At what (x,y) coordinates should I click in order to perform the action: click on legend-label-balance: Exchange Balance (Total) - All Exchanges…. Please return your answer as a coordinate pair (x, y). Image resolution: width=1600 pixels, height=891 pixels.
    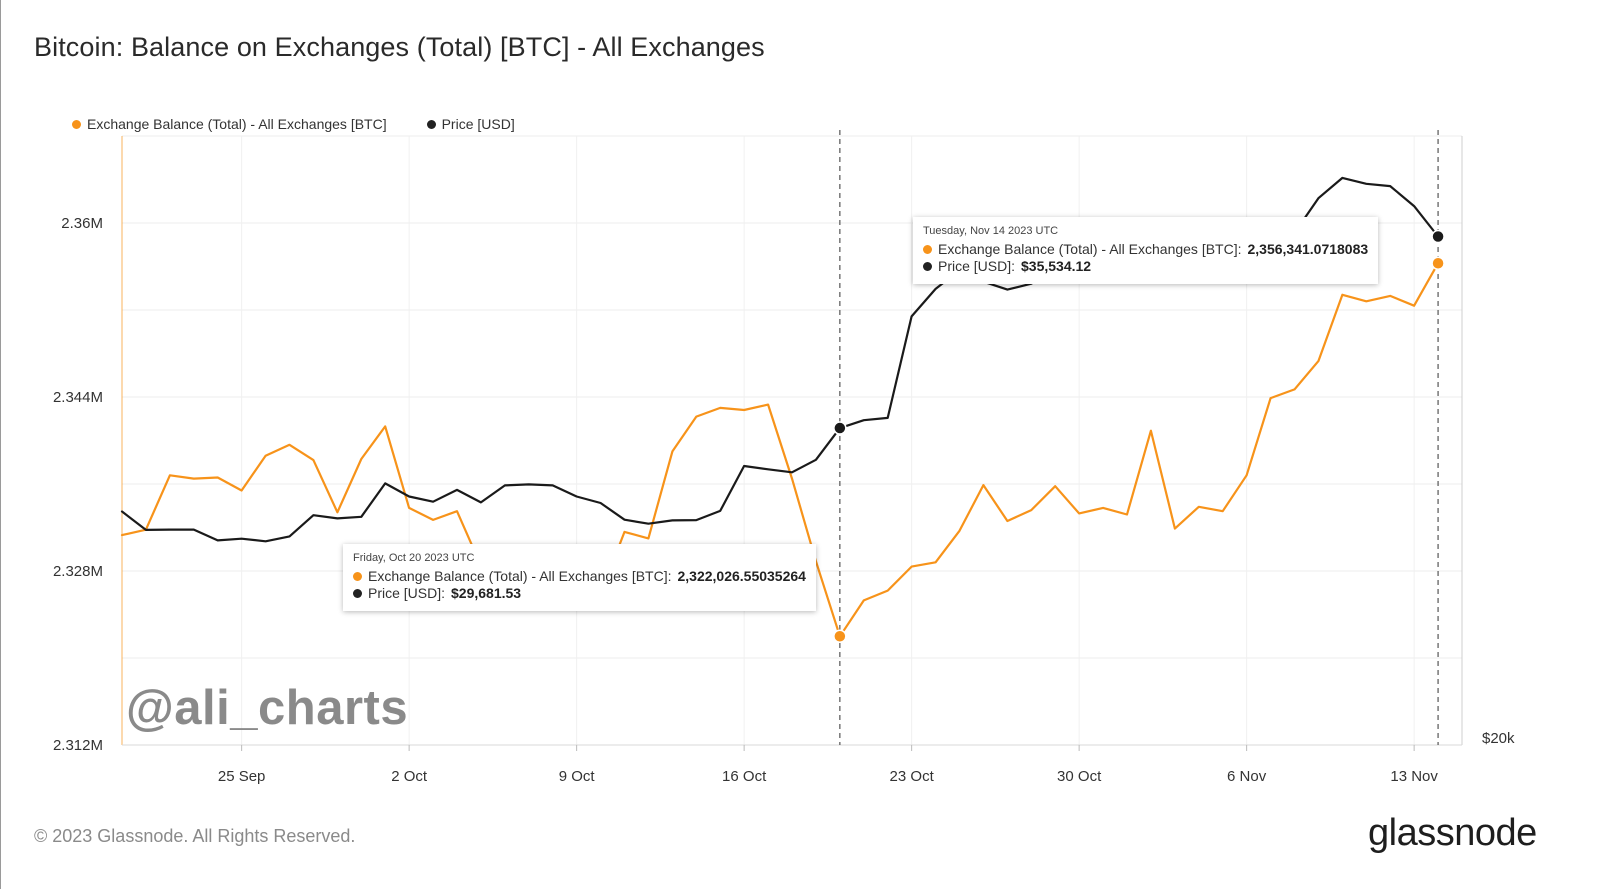
    Looking at the image, I should click on (237, 124).